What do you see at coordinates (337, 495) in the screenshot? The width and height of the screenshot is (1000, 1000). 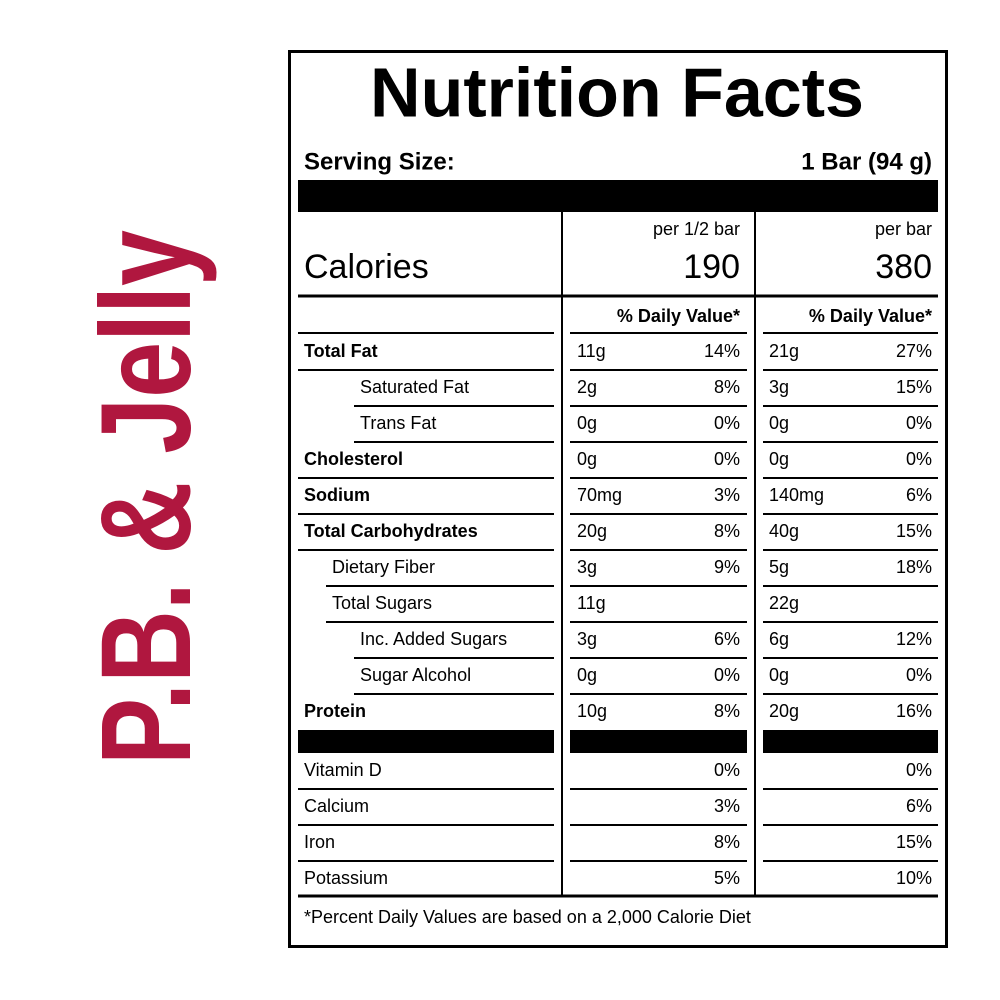 I see `nutrient-name: Sodium` at bounding box center [337, 495].